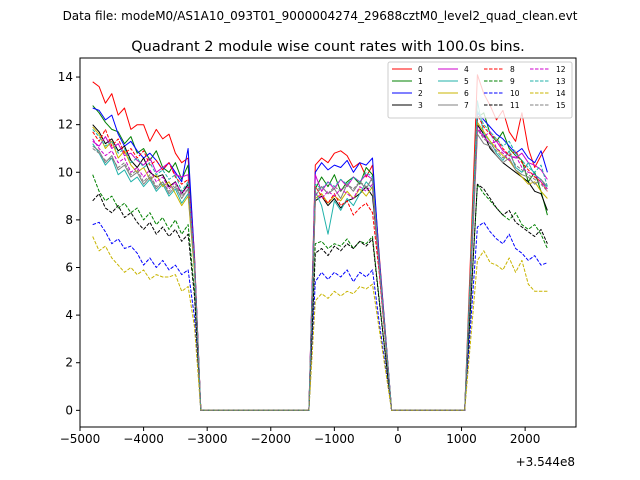 The width and height of the screenshot is (640, 480). Describe the element at coordinates (466, 69) in the screenshot. I see `legend-label-4: 4` at that location.